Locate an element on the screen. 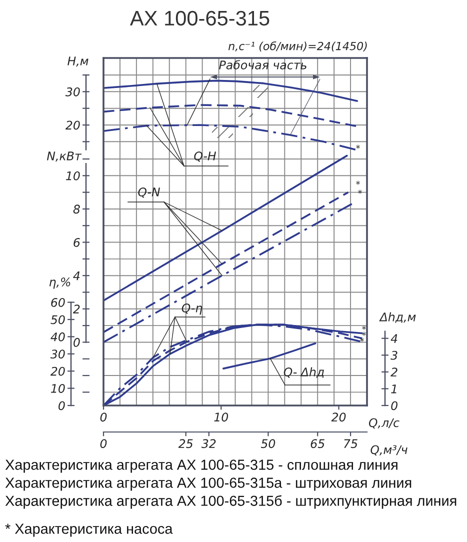 The height and width of the screenshot is (542, 467). annotation: Q-η is located at coordinates (192, 309).